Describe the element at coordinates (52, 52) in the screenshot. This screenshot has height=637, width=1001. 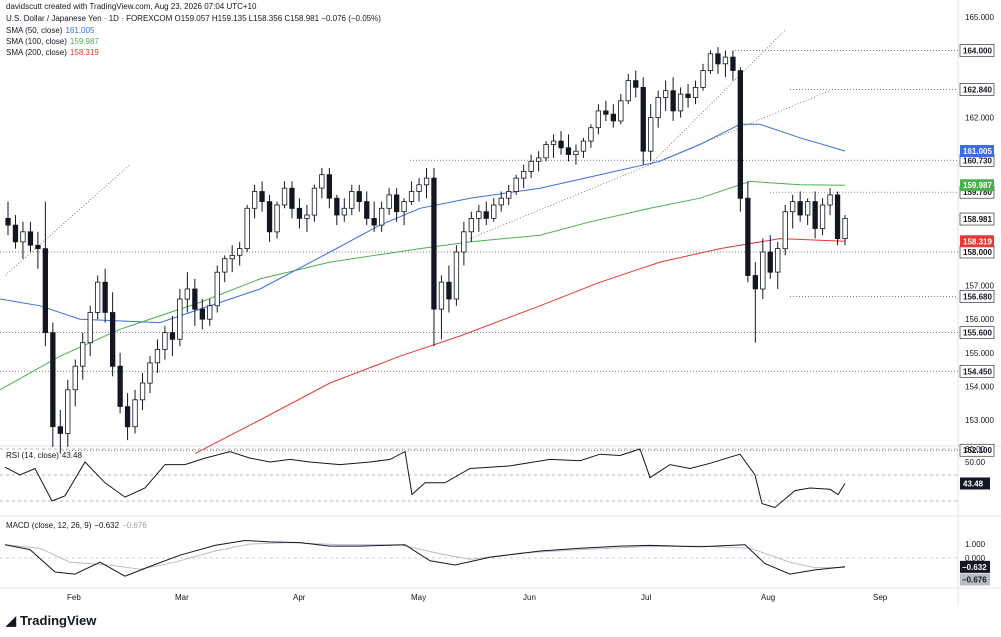
I see `sma200-legend: SMA (200, close) 158.319` at that location.